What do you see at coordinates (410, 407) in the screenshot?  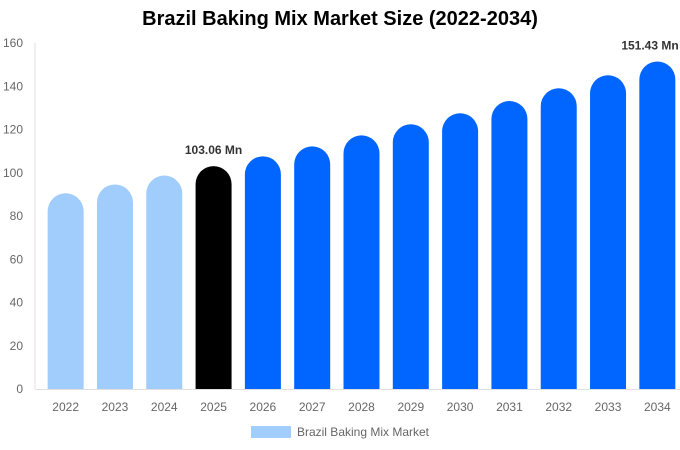 I see `x-tick-label: 2029` at bounding box center [410, 407].